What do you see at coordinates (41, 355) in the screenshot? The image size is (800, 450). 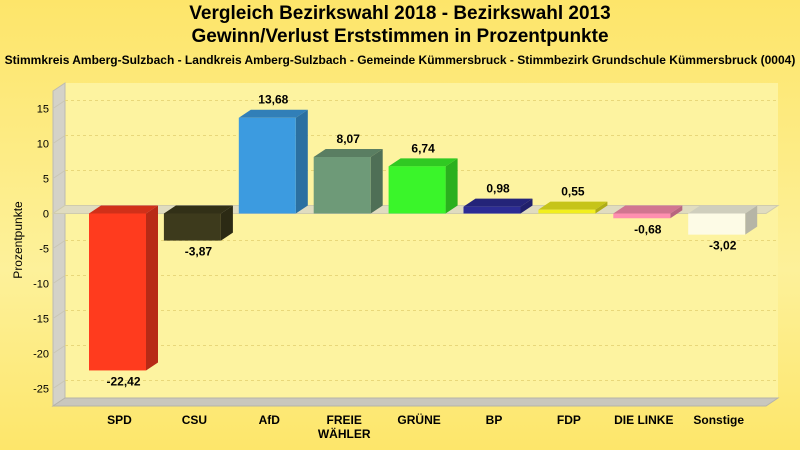 I see `y-tick-label: -20` at bounding box center [41, 355].